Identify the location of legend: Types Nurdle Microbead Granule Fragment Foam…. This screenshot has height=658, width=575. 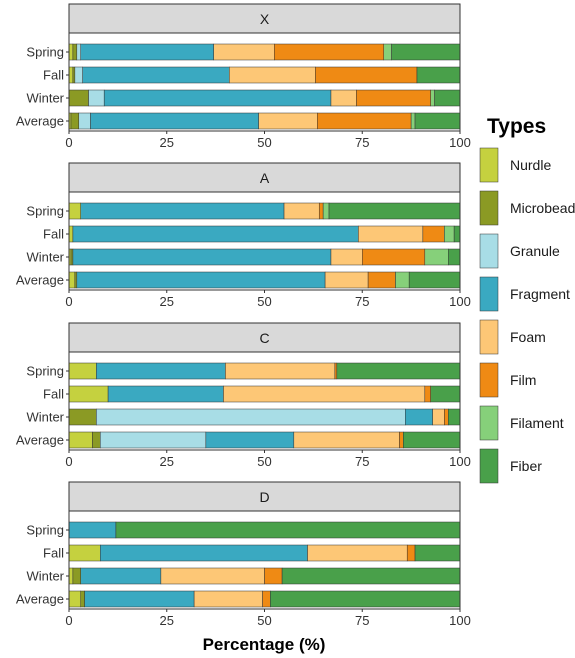
(527, 299).